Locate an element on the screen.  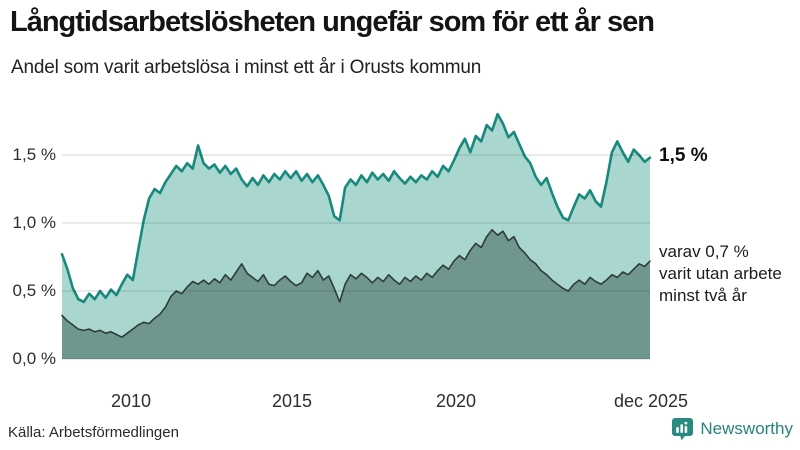
x-axis-tick: 2010 is located at coordinates (131, 401).